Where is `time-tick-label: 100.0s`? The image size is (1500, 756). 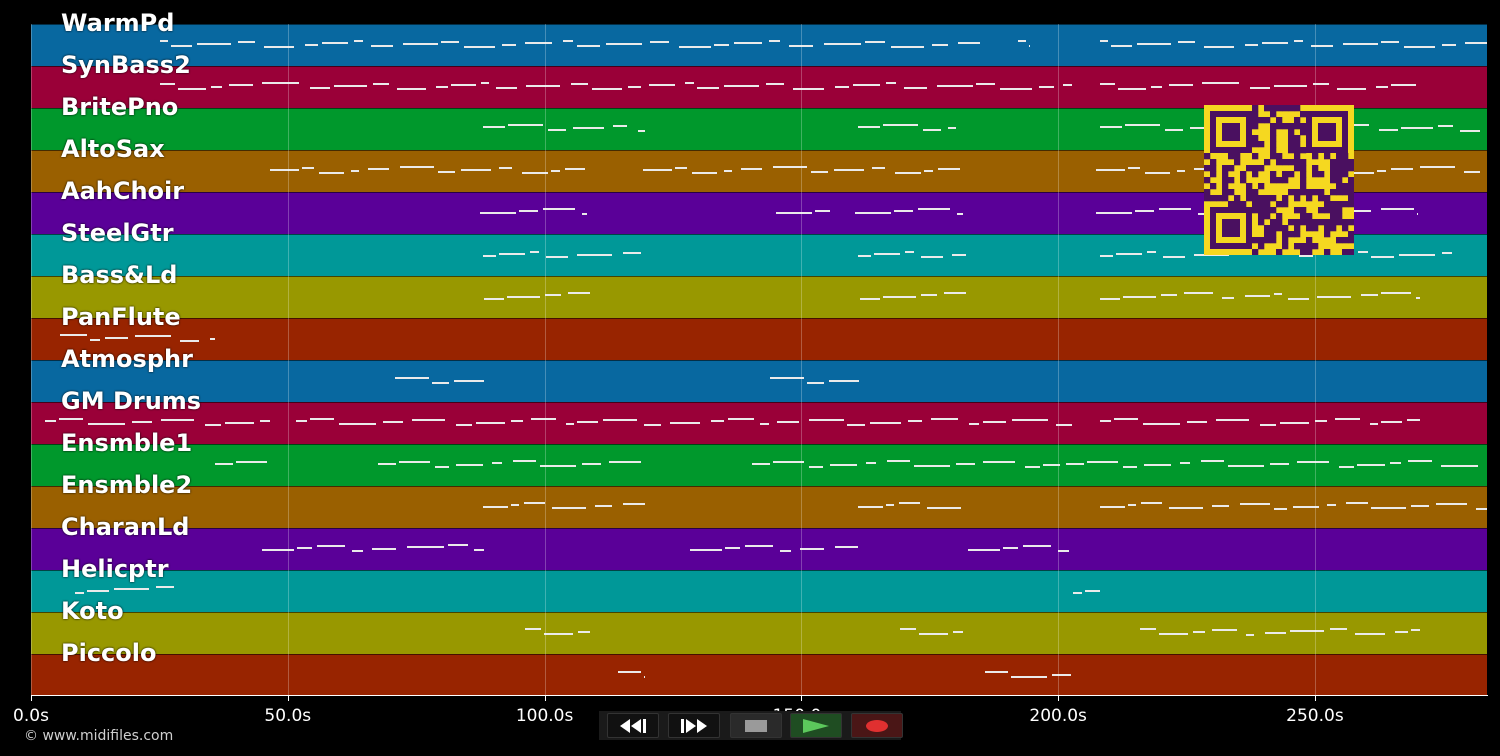
time-tick-label: 100.0s is located at coordinates (544, 716).